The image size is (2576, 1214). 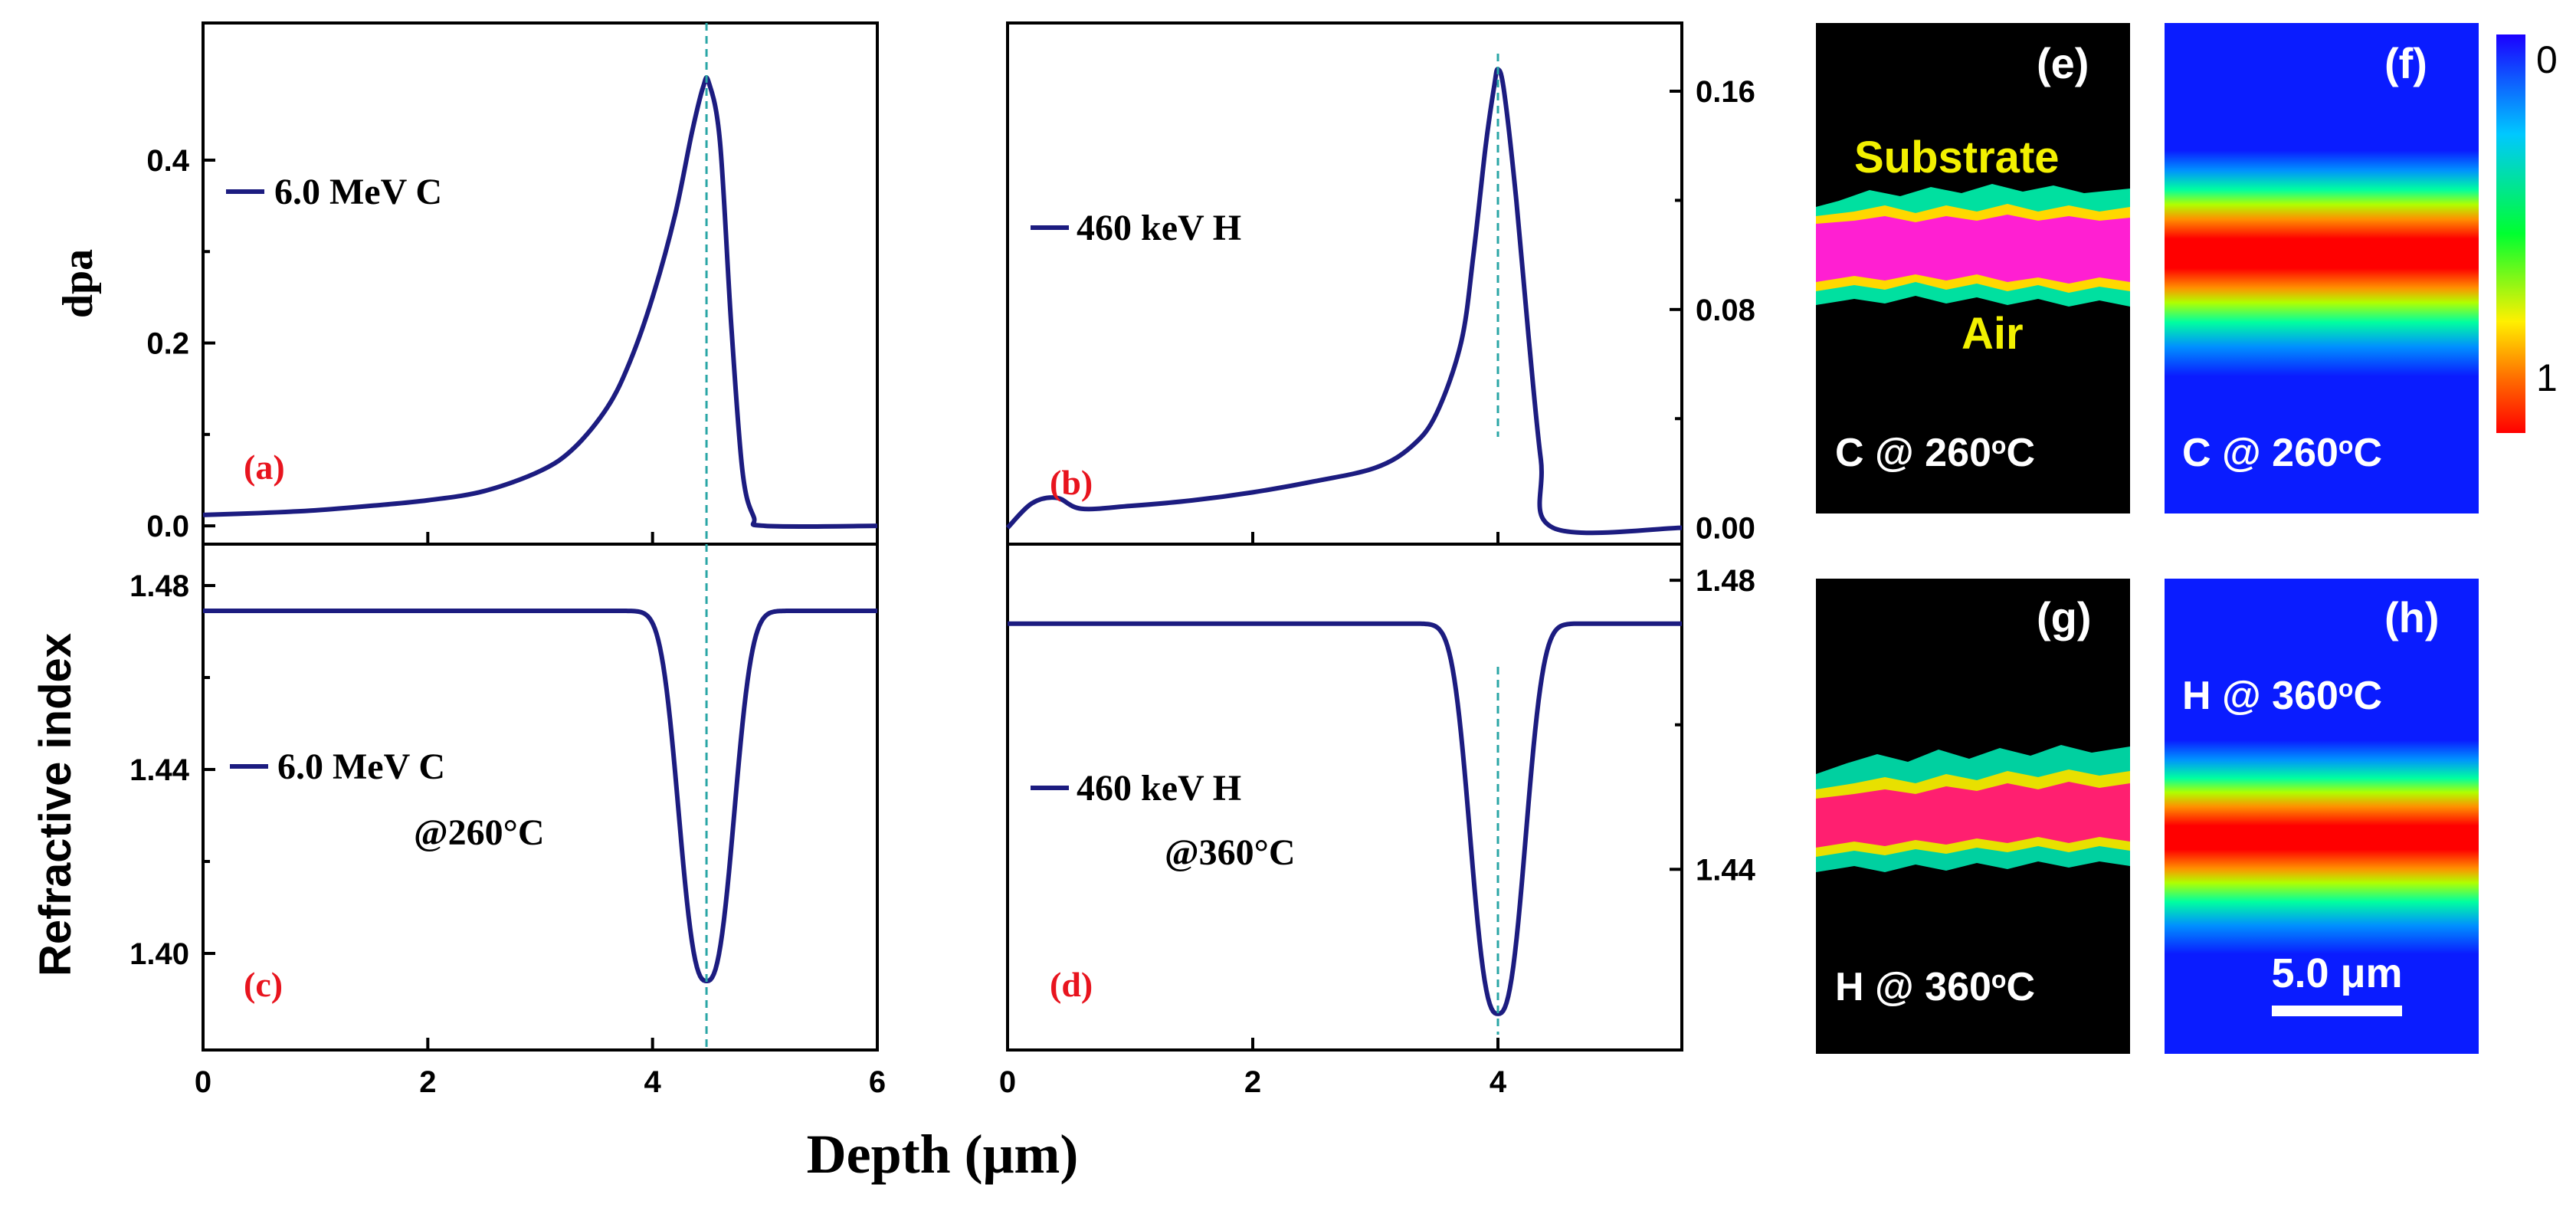 What do you see at coordinates (2337, 1011) in the screenshot?
I see `image-h-scalebar` at bounding box center [2337, 1011].